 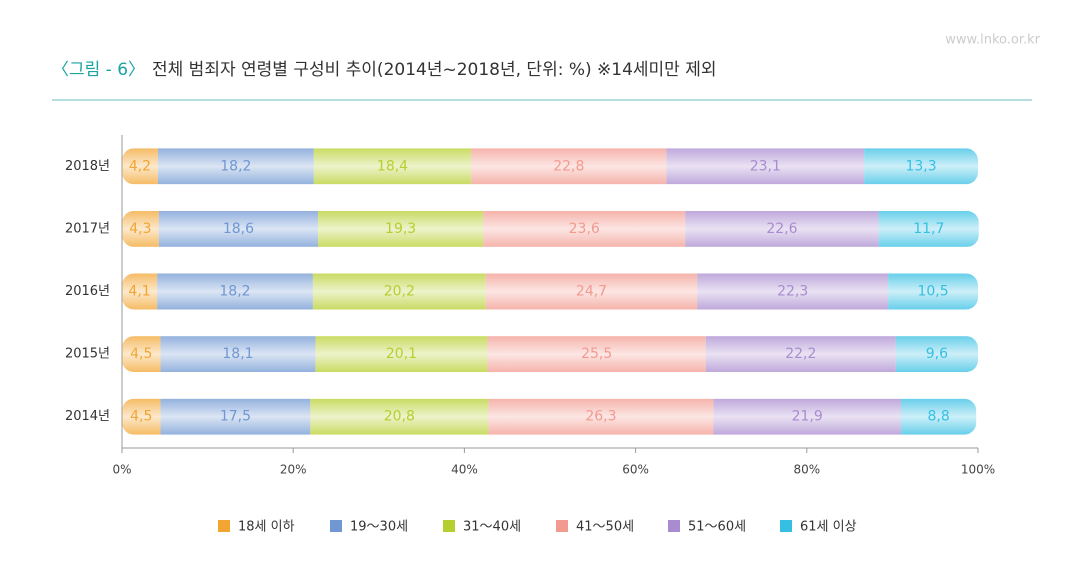 I want to click on value-label: 24,7, so click(x=591, y=292).